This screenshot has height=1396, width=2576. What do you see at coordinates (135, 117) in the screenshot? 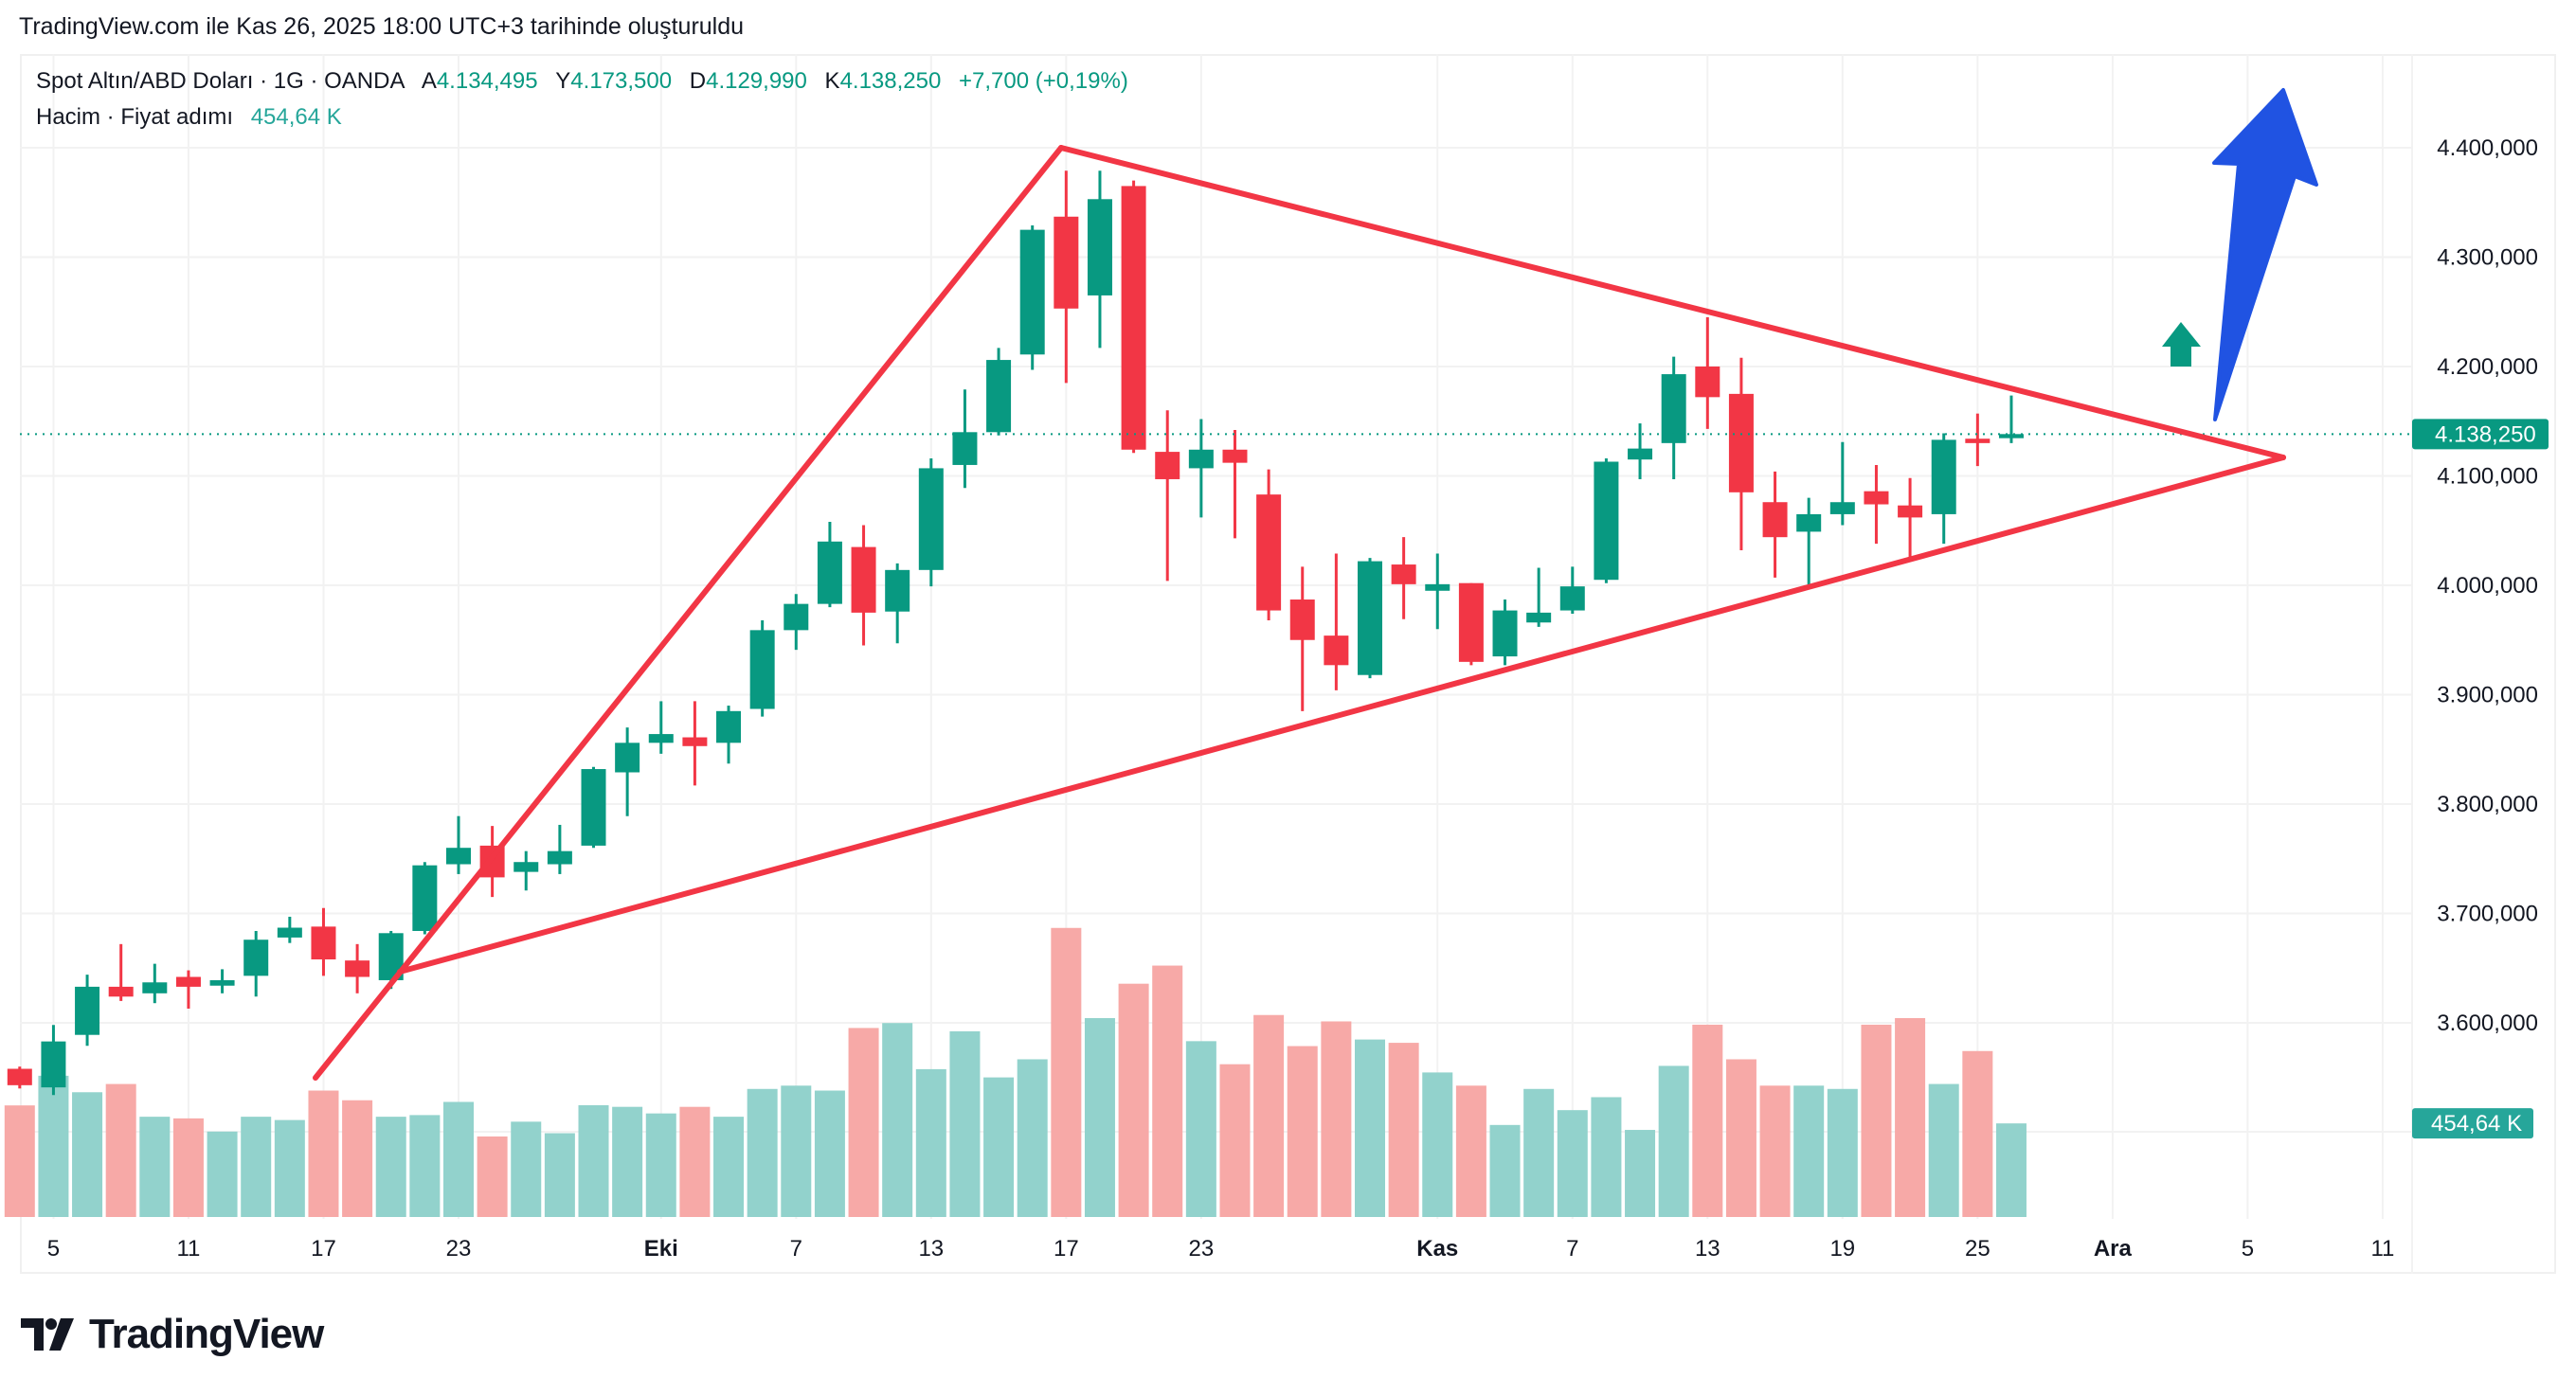
I see `volume-title: Hacim · Fiyat adımı` at bounding box center [135, 117].